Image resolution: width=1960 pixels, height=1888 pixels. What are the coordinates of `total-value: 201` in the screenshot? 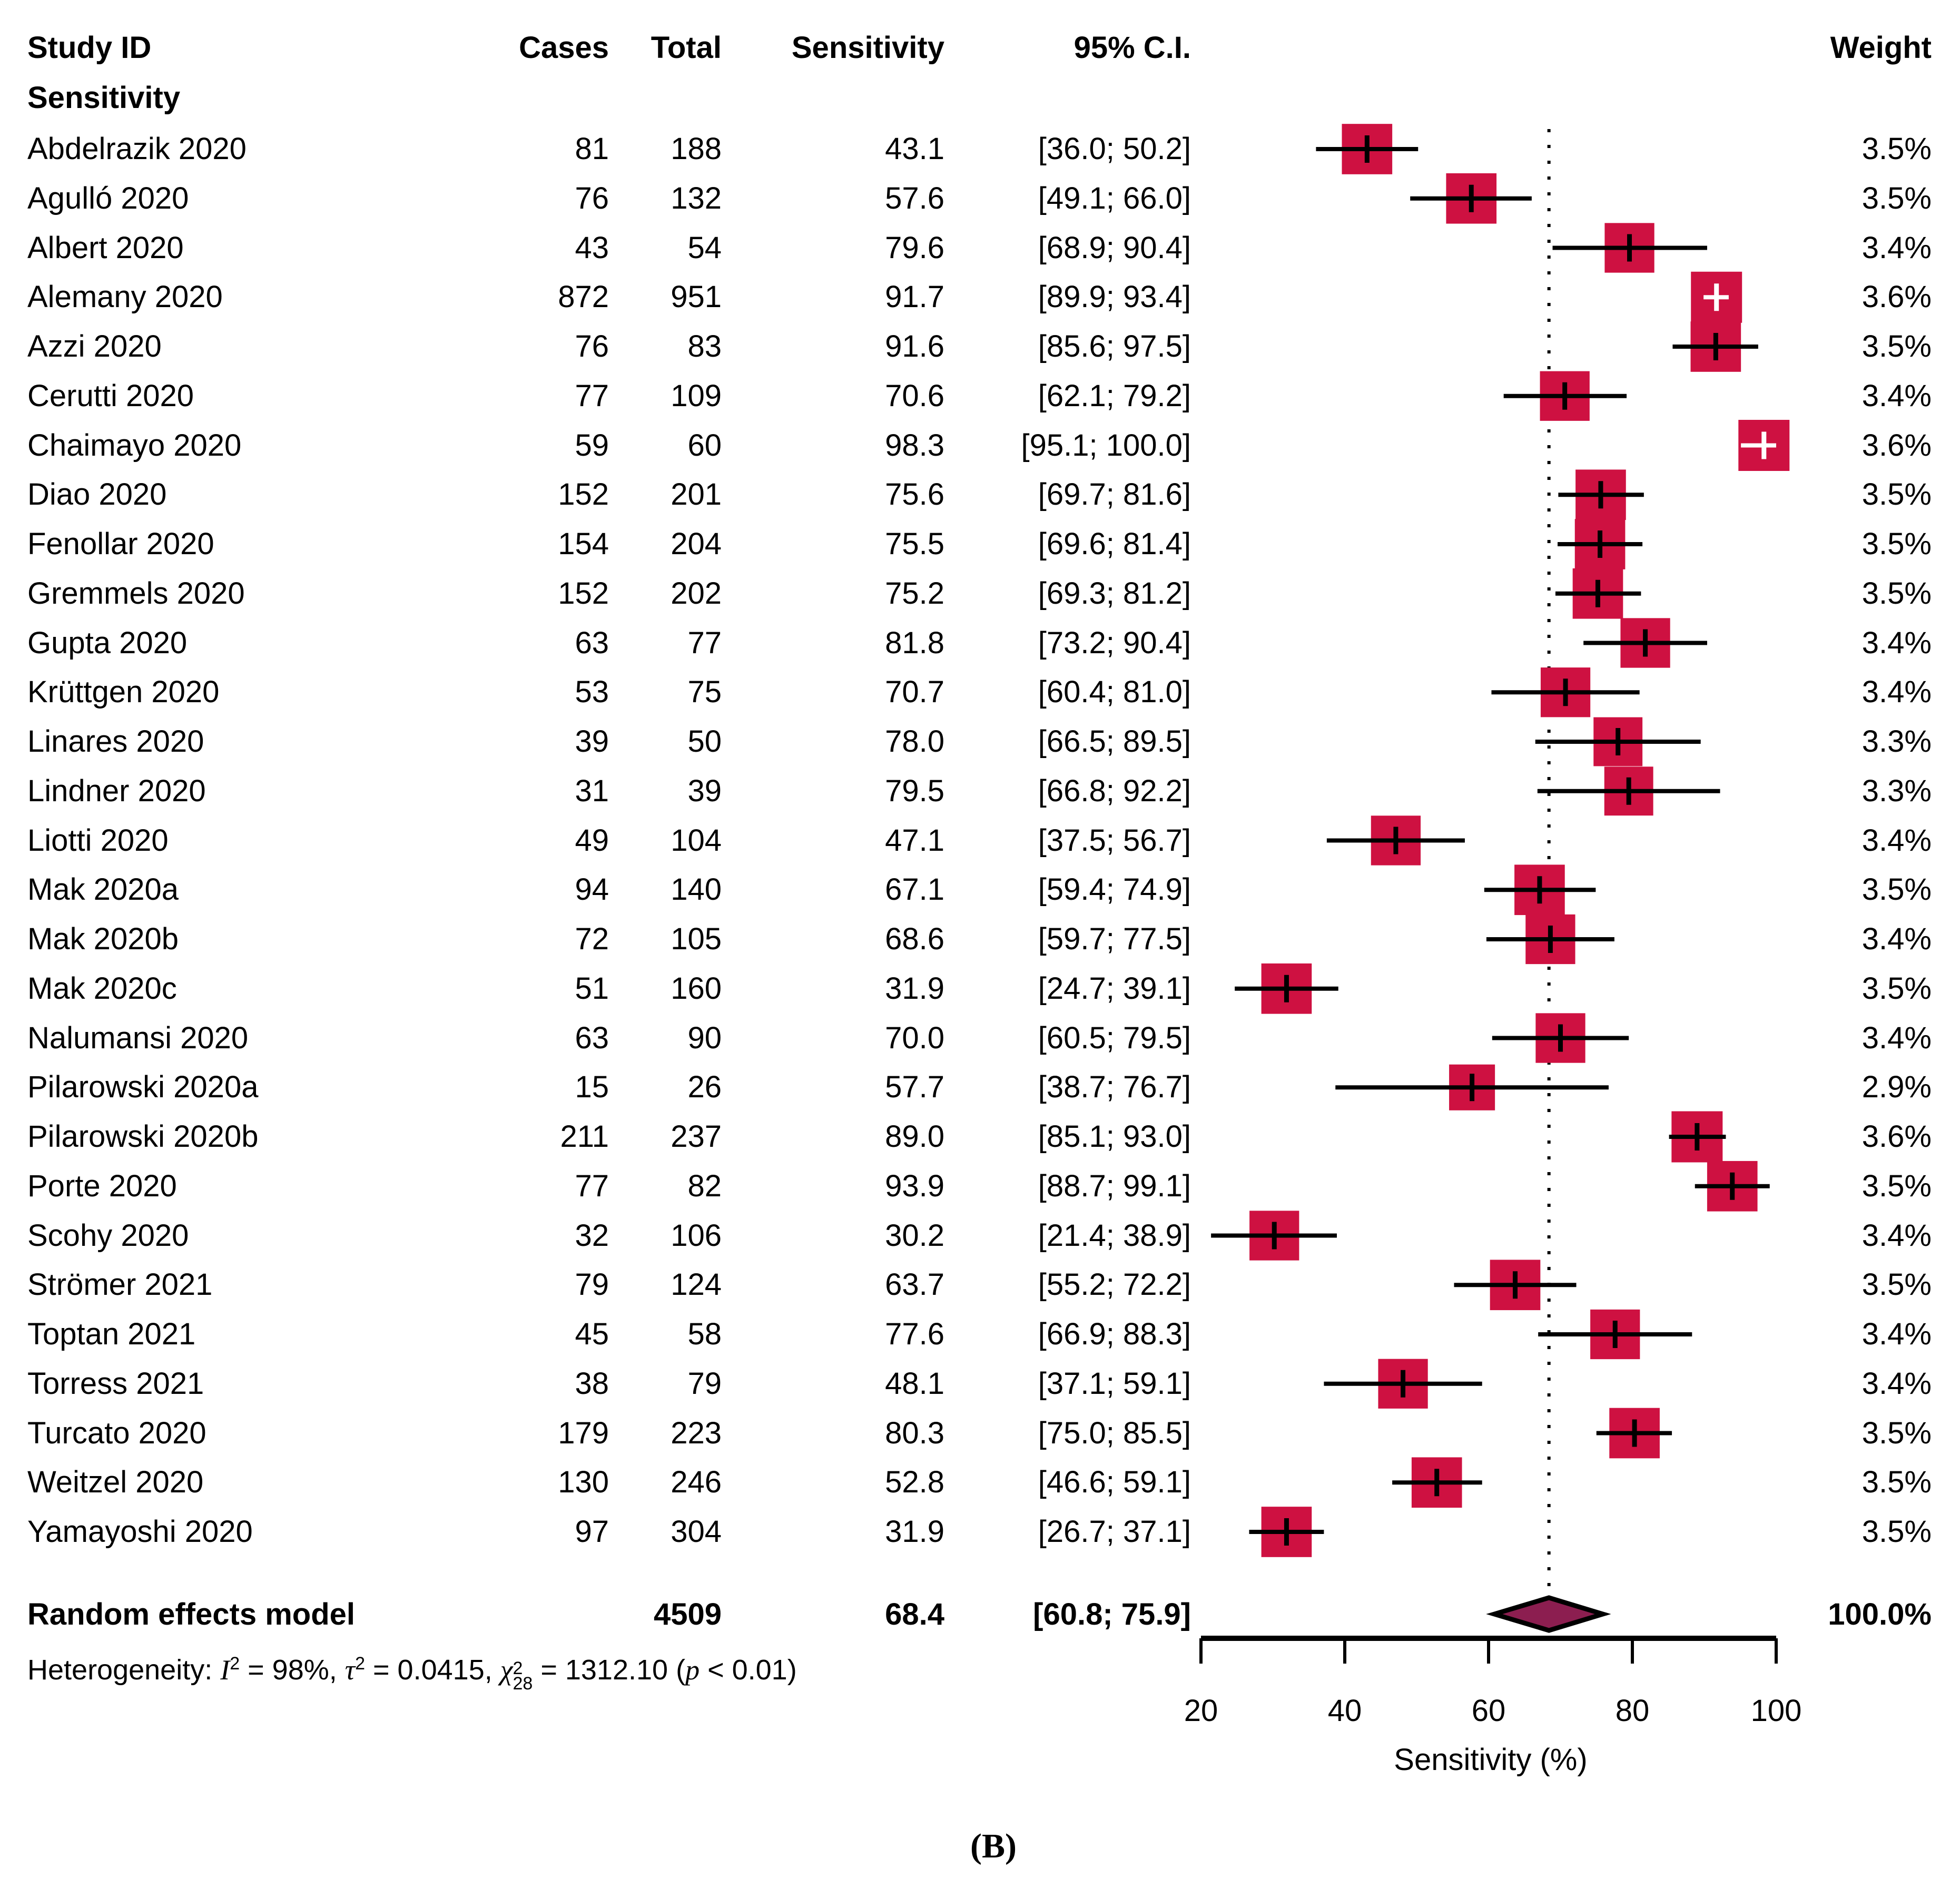 It's located at (696, 494).